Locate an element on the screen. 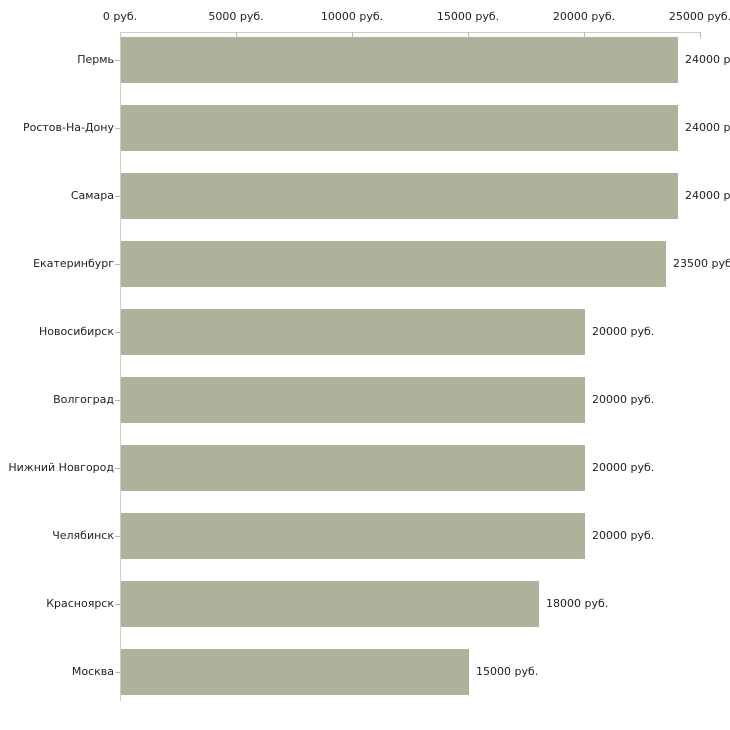 The image size is (730, 730). x-axis-tick-label: 0 руб. is located at coordinates (120, 16).